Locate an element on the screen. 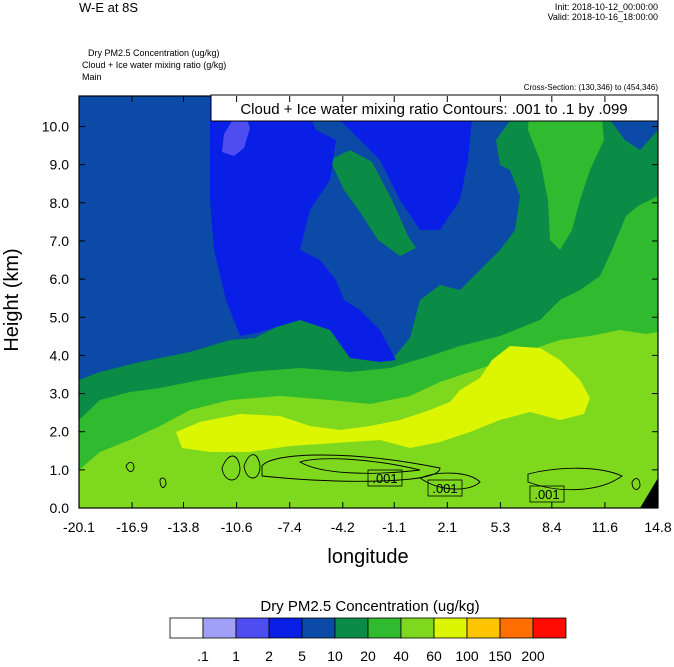 The image size is (674, 667). y-tick-label: 1.0 is located at coordinates (60, 470).